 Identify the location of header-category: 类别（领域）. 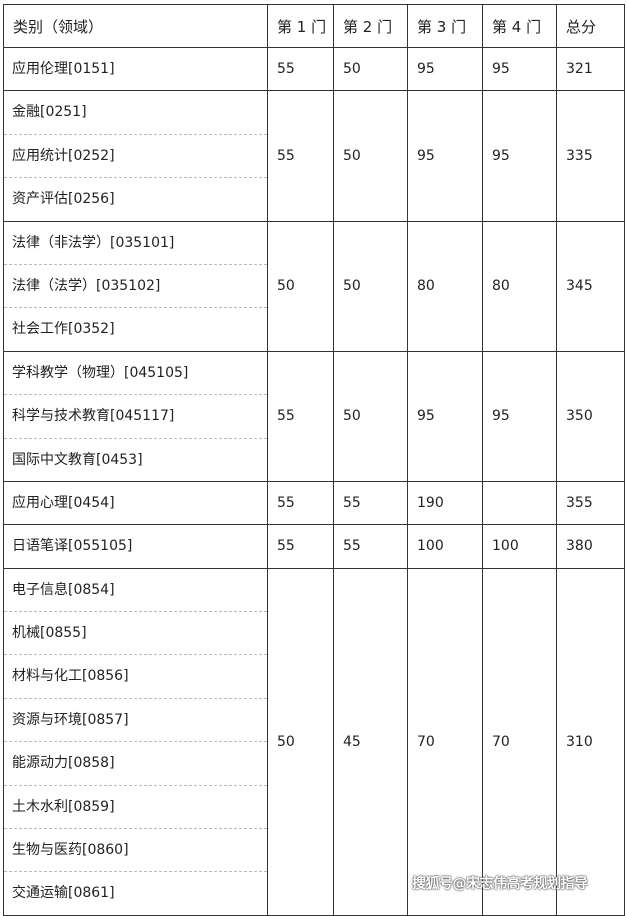
(135, 26).